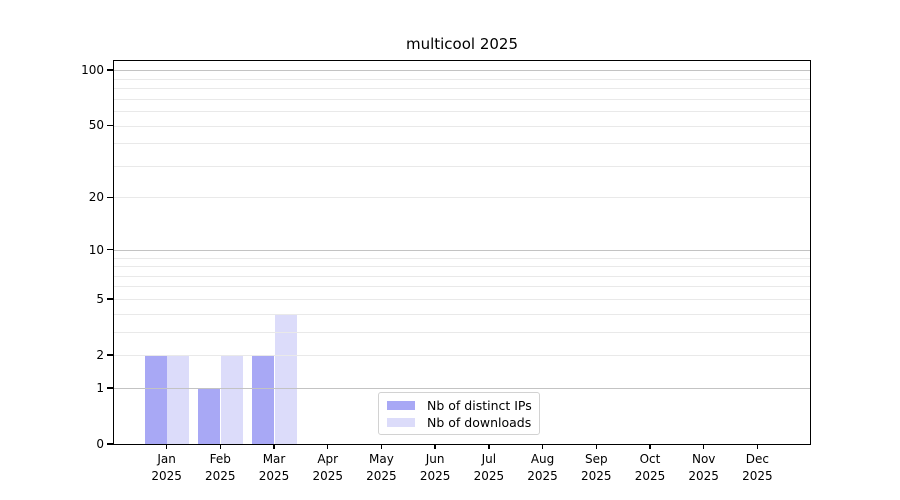  What do you see at coordinates (650, 459) in the screenshot?
I see `x-tick-month: Oct` at bounding box center [650, 459].